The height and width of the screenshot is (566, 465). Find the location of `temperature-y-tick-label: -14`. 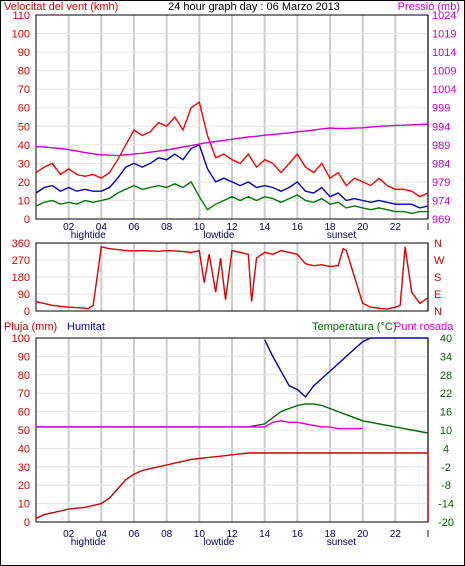

temperature-y-tick-label: -14 is located at coordinates (446, 505).